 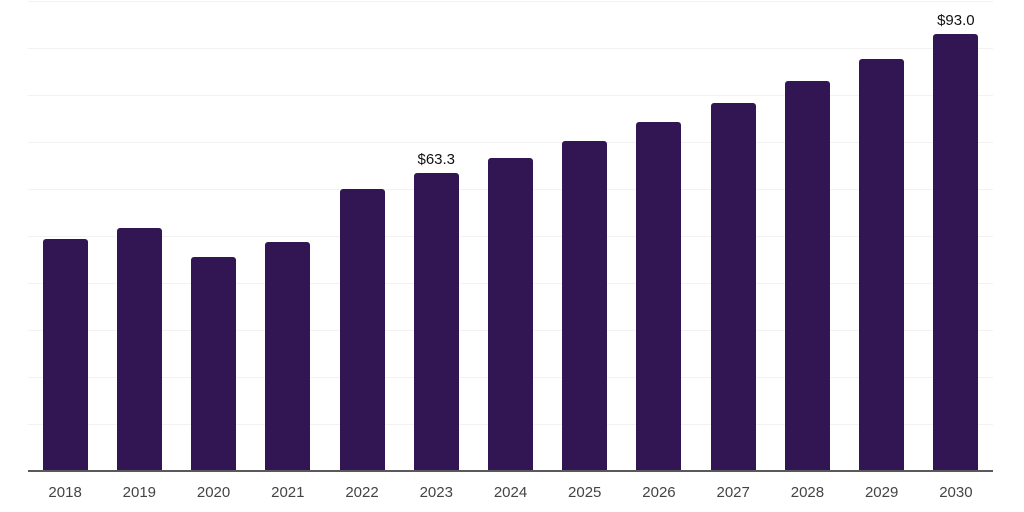 I want to click on x-tick-label-2019: 2019, so click(x=139, y=492).